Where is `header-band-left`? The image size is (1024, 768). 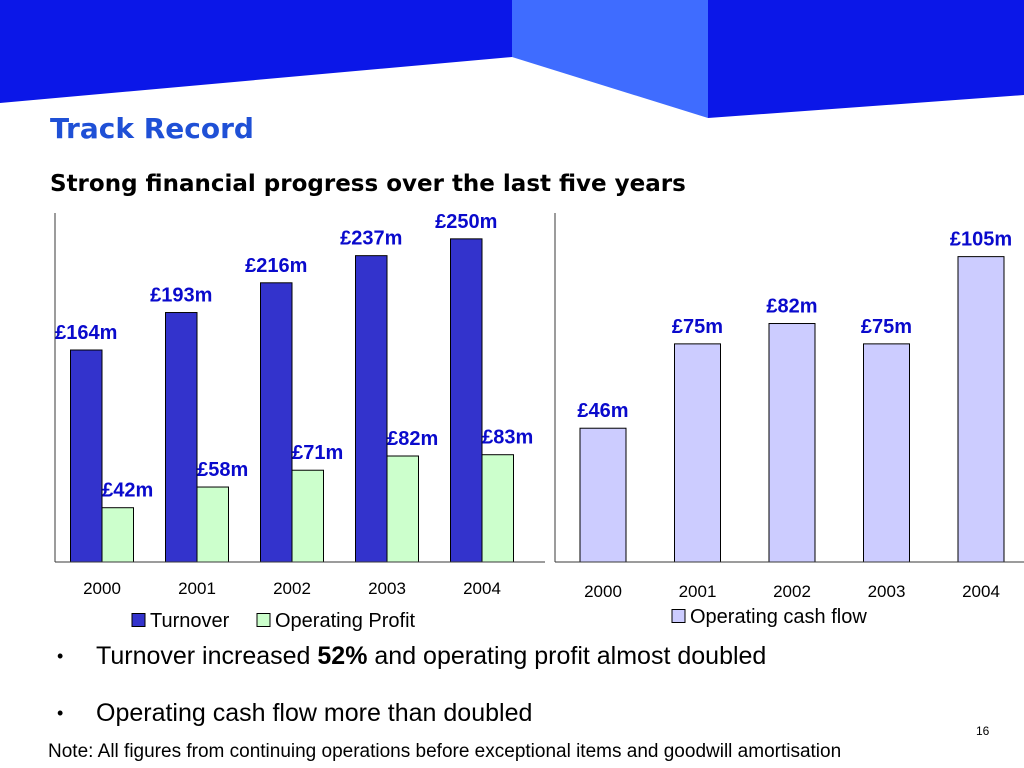 header-band-left is located at coordinates (256, 51).